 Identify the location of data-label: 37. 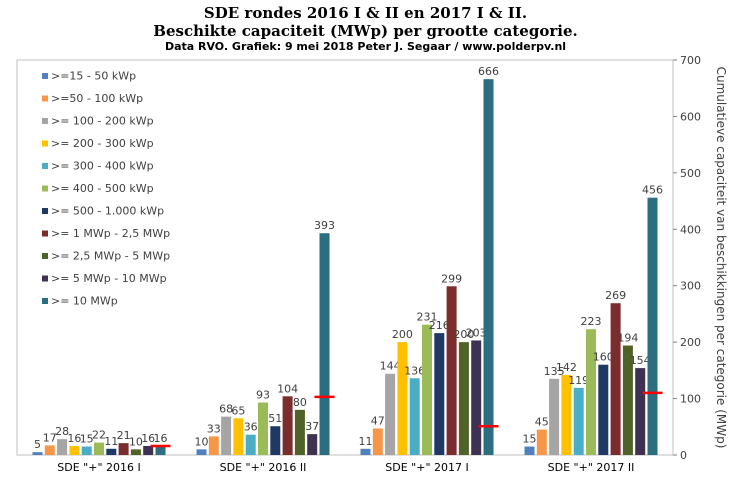
(312, 426).